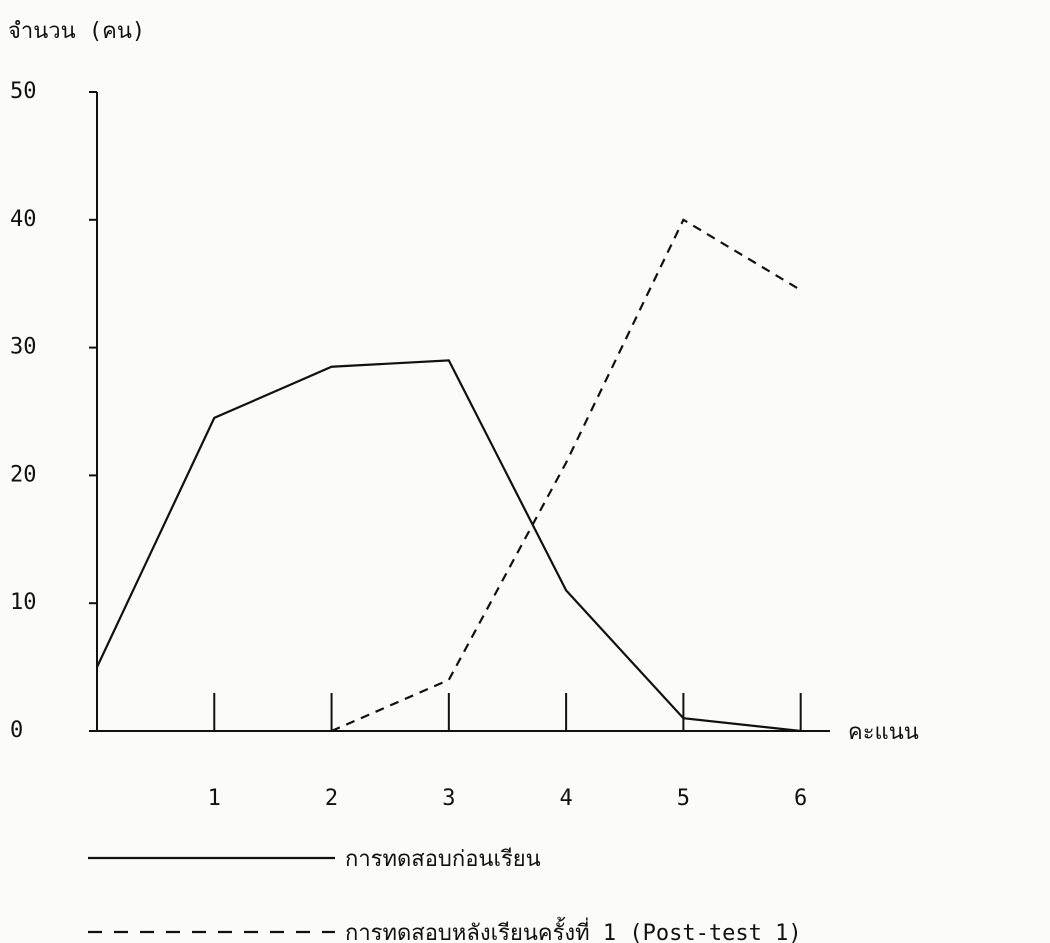  I want to click on x-tick-label: 4, so click(565, 798).